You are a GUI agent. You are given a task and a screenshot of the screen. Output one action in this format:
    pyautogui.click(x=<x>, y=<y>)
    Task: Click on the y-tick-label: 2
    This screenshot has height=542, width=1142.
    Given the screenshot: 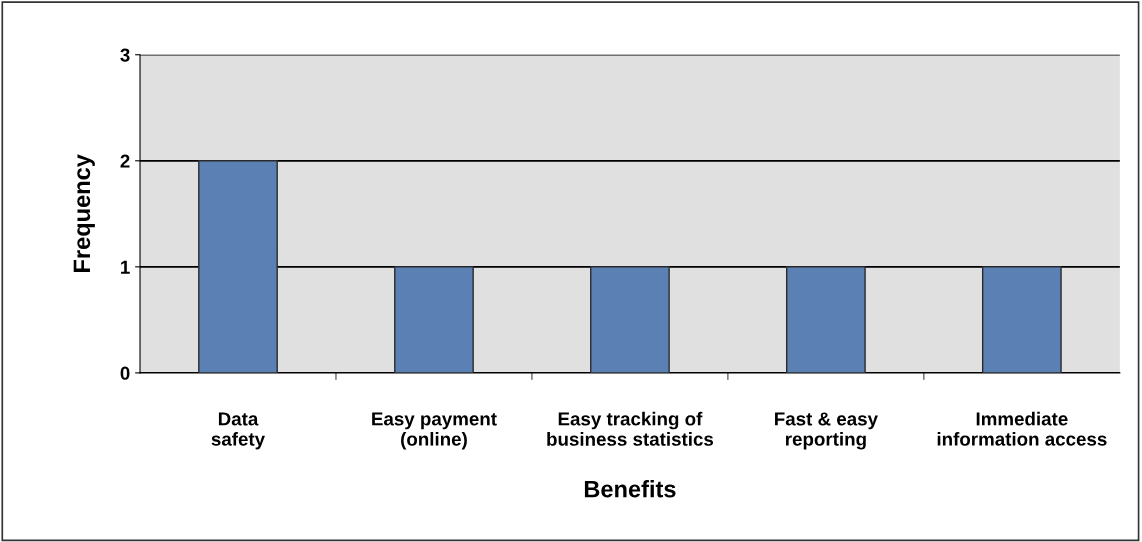 What is the action you would take?
    pyautogui.click(x=125, y=161)
    